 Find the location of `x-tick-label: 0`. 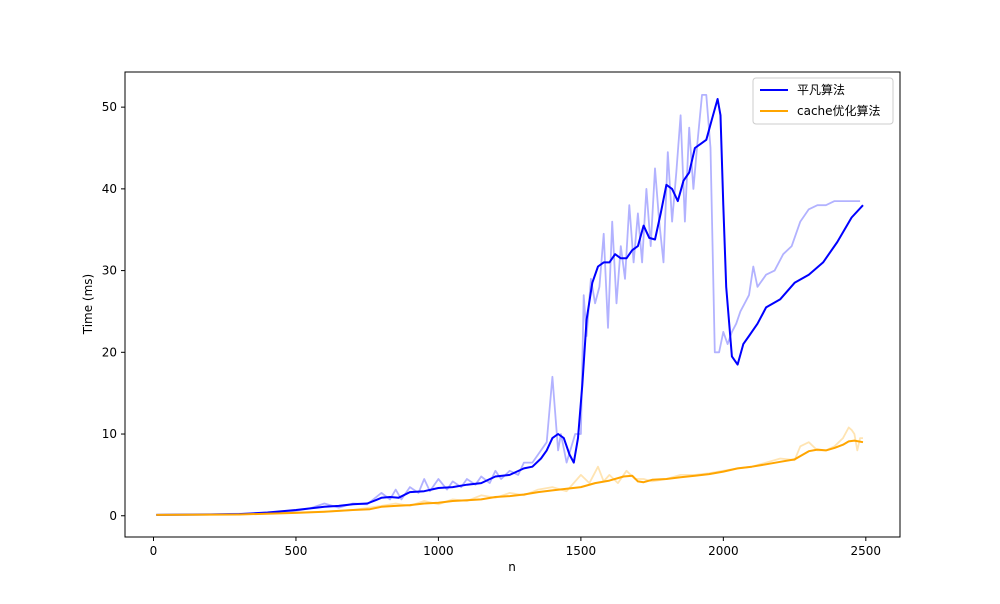

x-tick-label: 0 is located at coordinates (154, 551).